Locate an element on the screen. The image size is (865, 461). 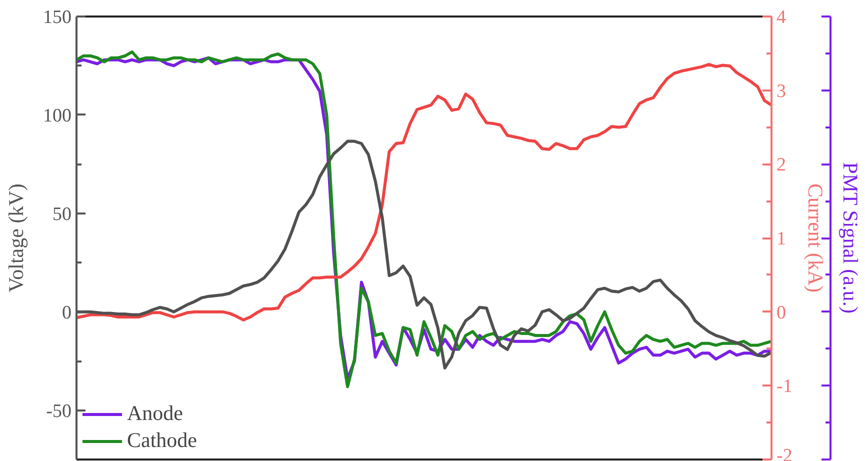
y2-tick-label: 1 is located at coordinates (781, 239).